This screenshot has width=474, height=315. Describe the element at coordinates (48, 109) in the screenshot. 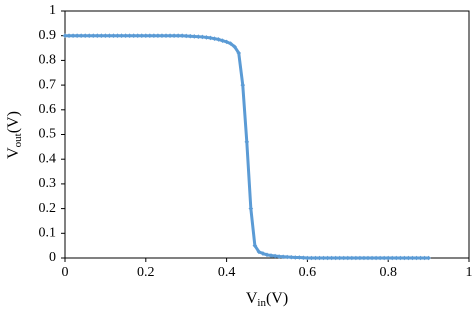

I see `y-tick-label: 0.6` at that location.